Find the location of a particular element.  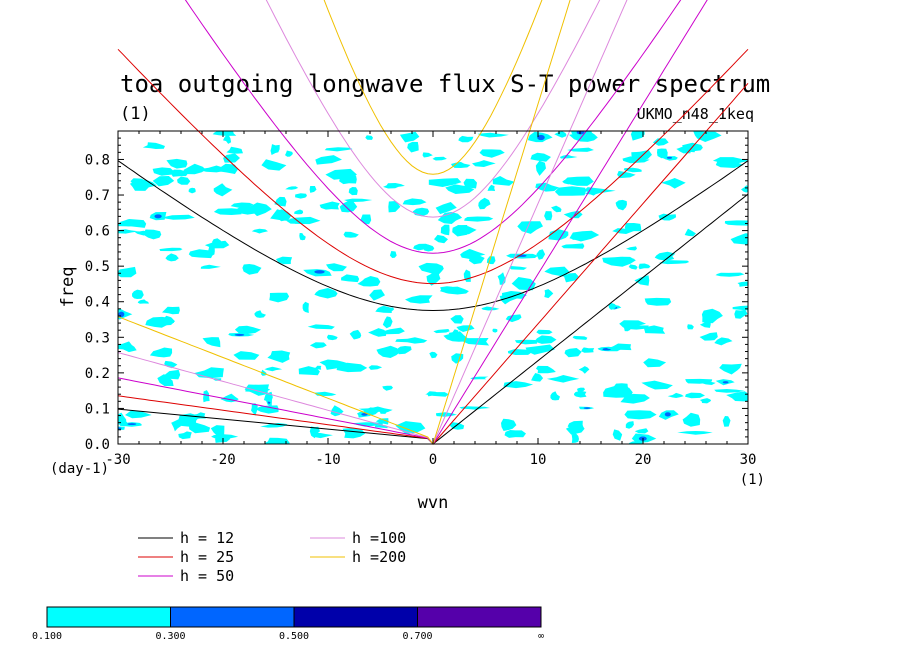

x-axis-label: wvn is located at coordinates (433, 503).